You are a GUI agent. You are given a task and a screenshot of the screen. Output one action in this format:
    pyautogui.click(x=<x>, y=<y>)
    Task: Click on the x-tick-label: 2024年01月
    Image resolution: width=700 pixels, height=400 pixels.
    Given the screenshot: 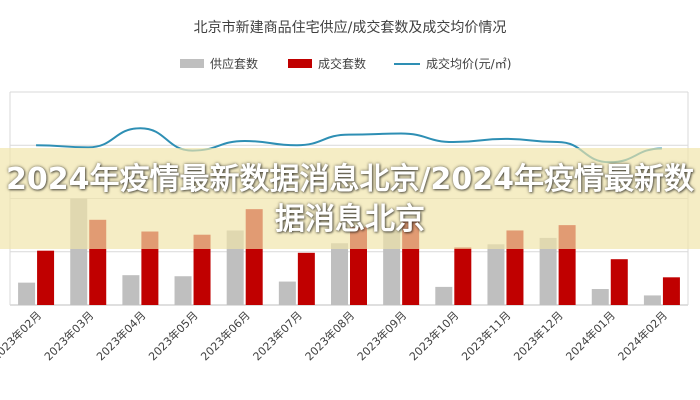 What is the action you would take?
    pyautogui.click(x=590, y=335)
    